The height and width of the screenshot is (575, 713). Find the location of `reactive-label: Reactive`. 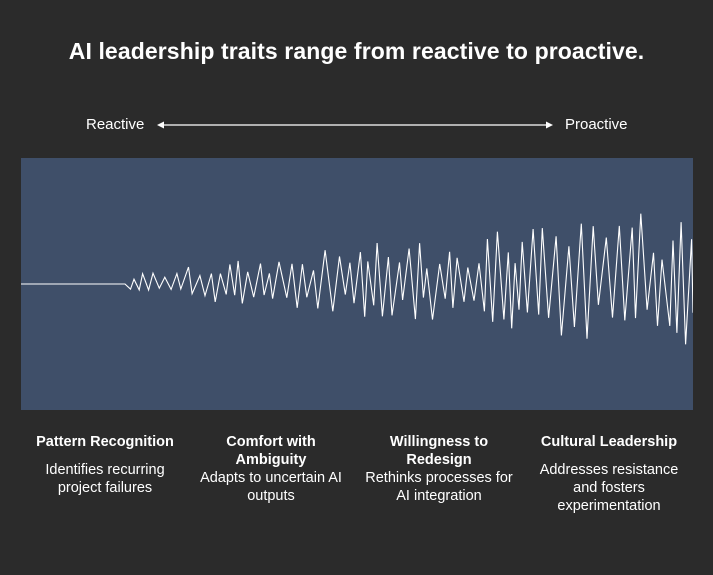

reactive-label: Reactive is located at coordinates (115, 124).